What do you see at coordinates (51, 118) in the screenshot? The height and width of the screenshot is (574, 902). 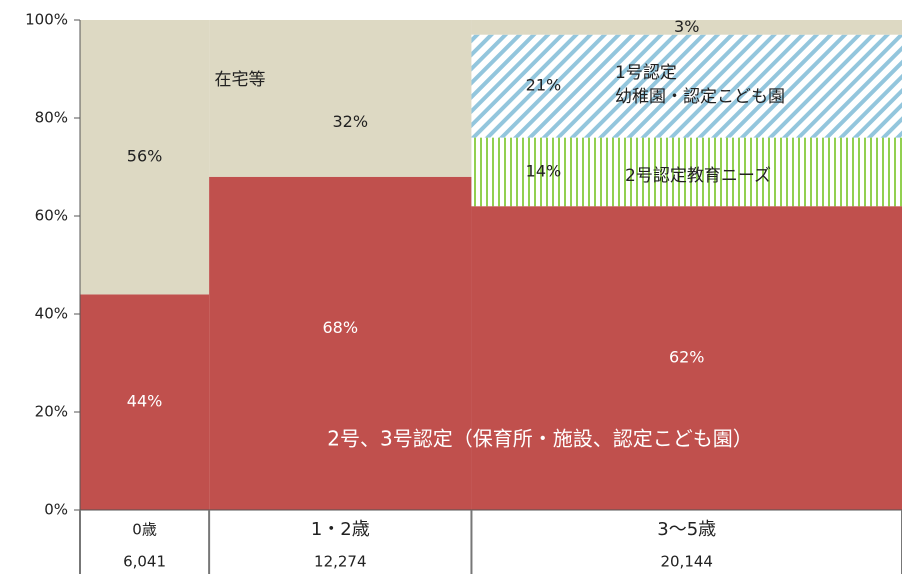 I see `y-tick-label: 80%` at bounding box center [51, 118].